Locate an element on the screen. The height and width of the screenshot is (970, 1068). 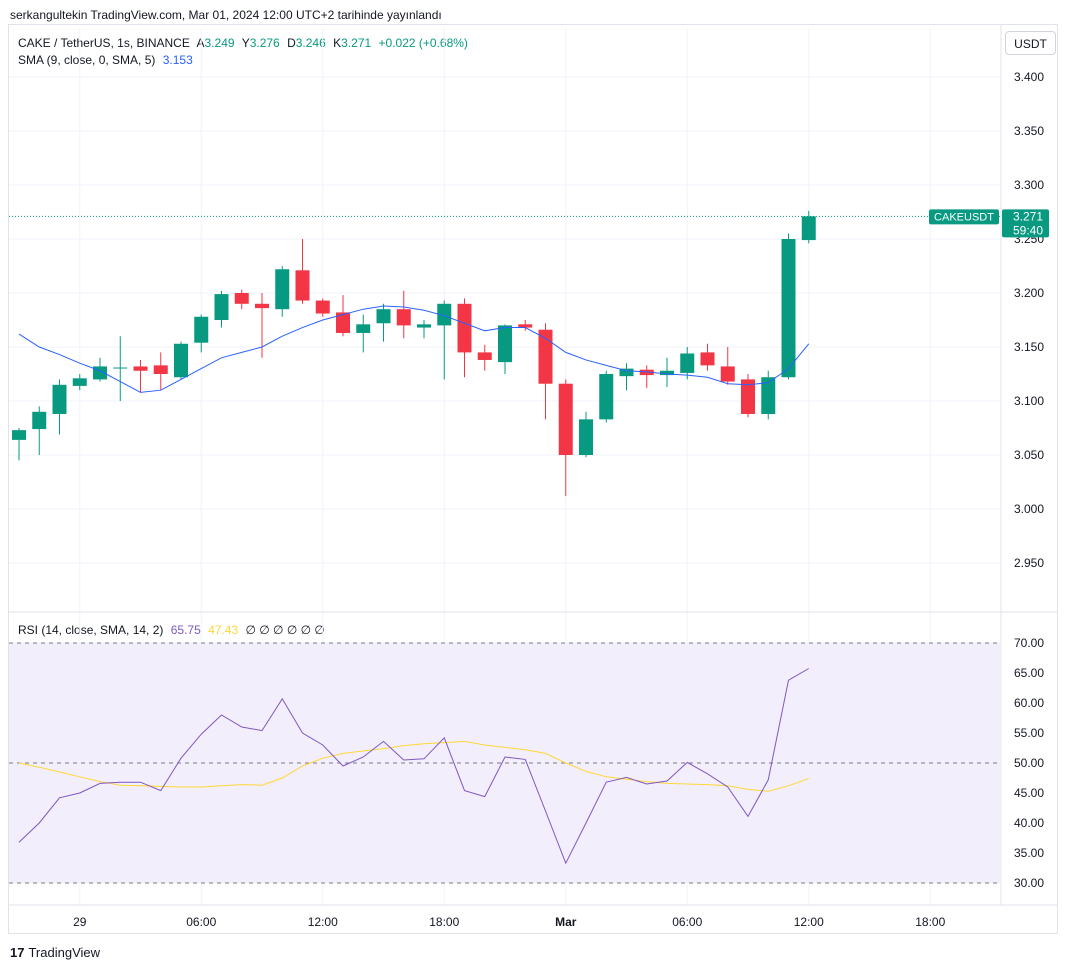
tradingview-logo-mark: 17 is located at coordinates (17, 952).